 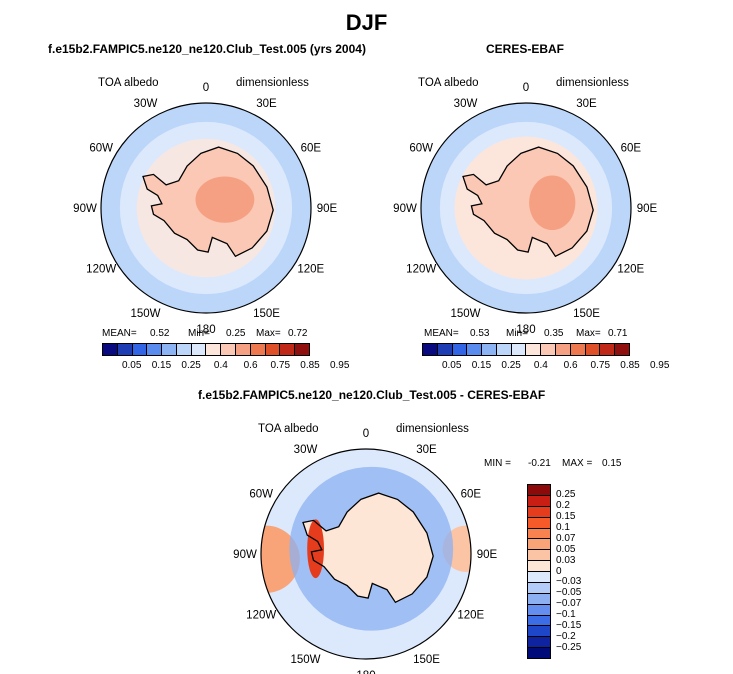 What do you see at coordinates (426, 450) in the screenshot?
I see `longitude-label: 30E` at bounding box center [426, 450].